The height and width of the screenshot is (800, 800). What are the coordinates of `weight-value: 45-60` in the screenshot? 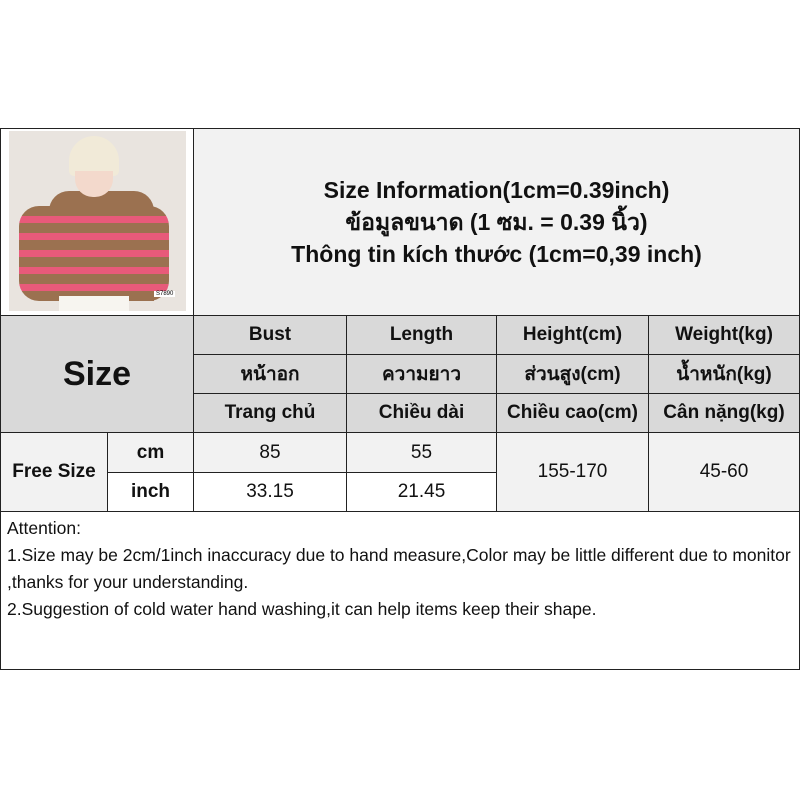 It's located at (724, 472).